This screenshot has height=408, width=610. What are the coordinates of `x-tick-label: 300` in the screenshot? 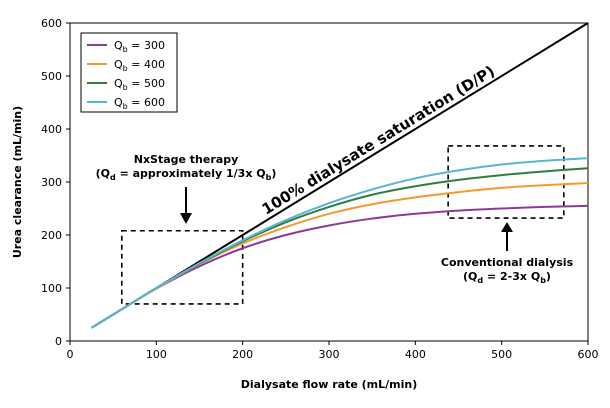 It's located at (329, 354).